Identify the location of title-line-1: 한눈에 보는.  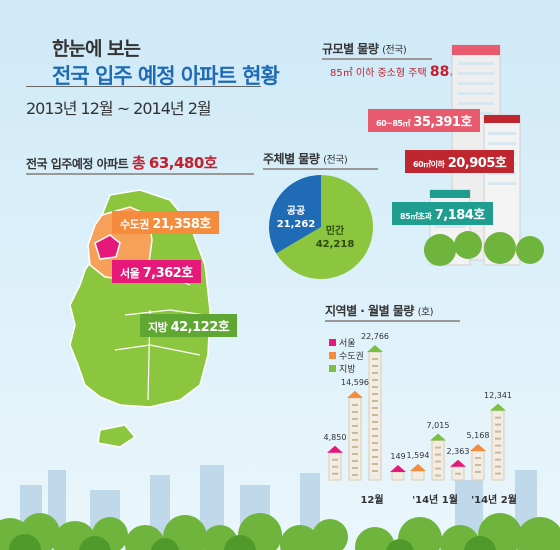
(96, 49).